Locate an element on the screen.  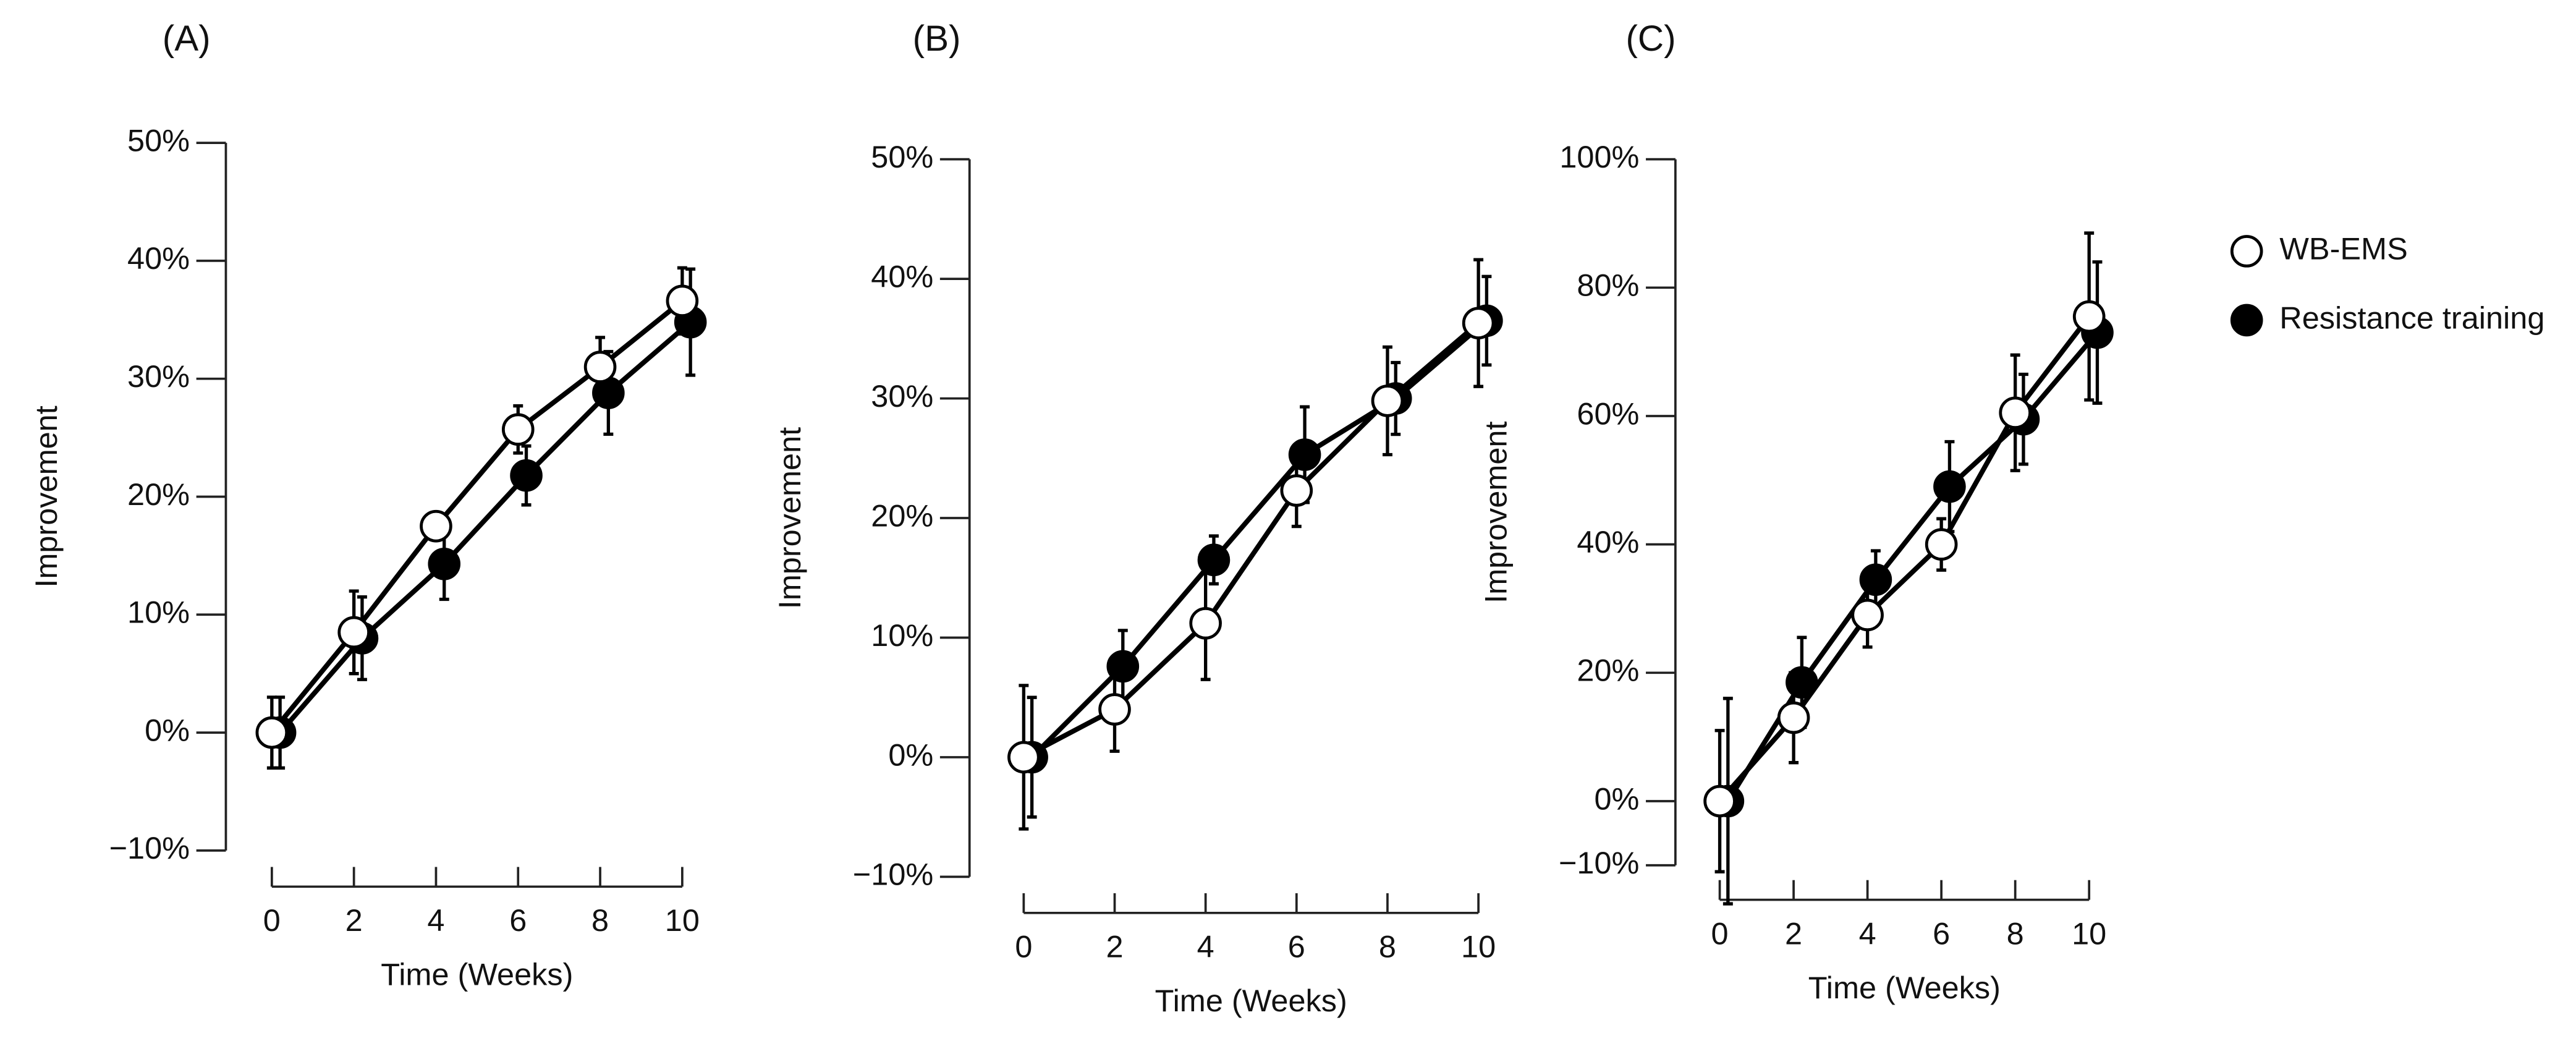
y-tick-label: 60% is located at coordinates (1608, 413).